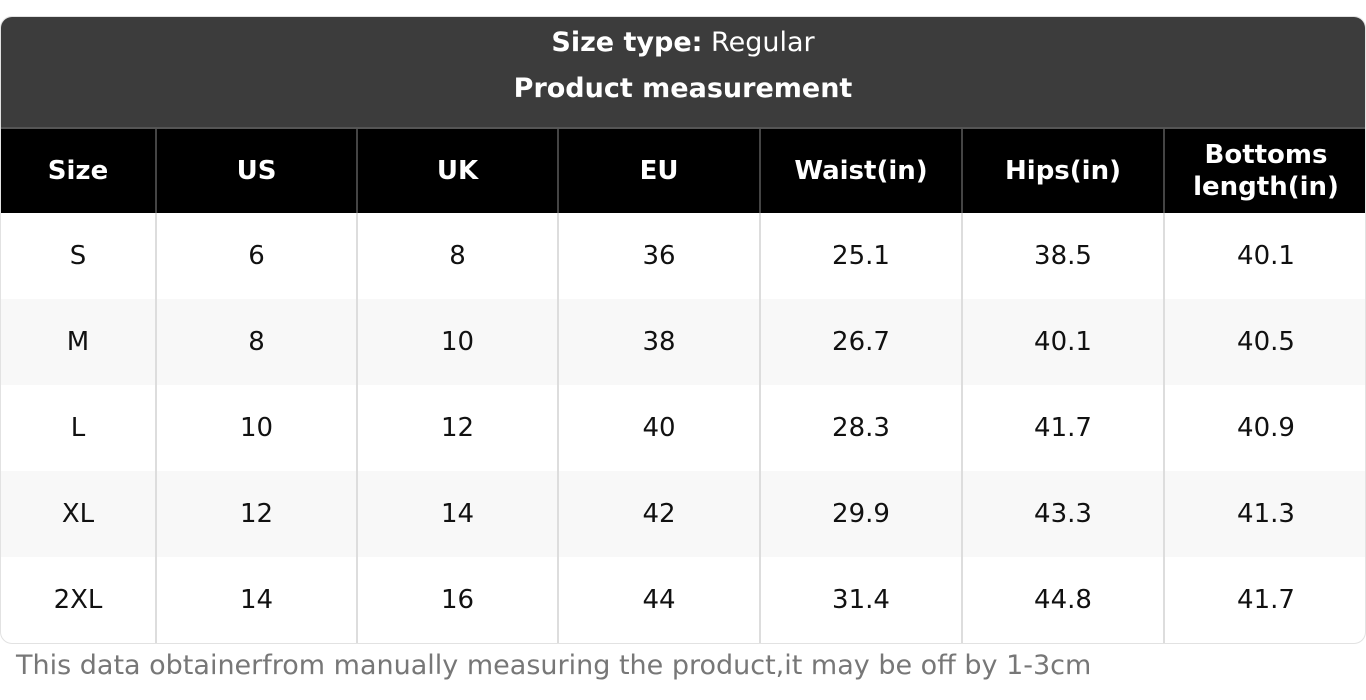 The height and width of the screenshot is (700, 1366). What do you see at coordinates (860, 256) in the screenshot?
I see `table-cell: 25.1` at bounding box center [860, 256].